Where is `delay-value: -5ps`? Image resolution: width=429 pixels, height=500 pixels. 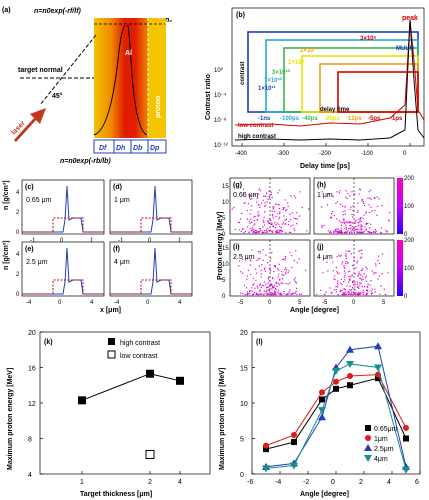 delay-value: -5ps is located at coordinates (374, 119).